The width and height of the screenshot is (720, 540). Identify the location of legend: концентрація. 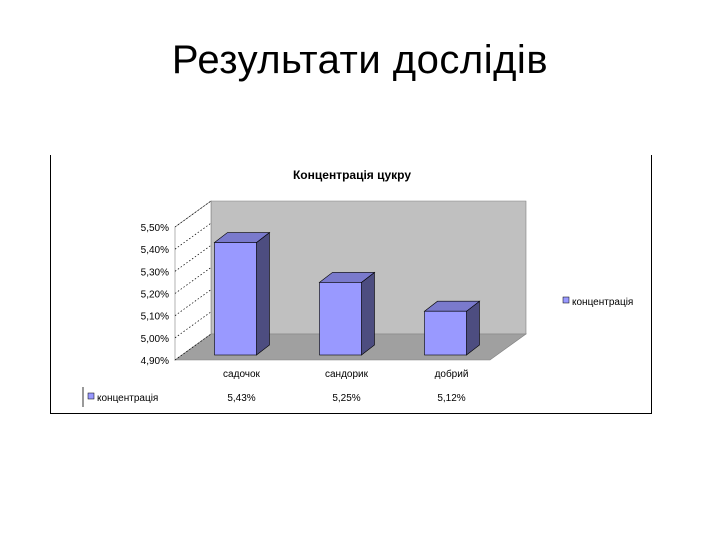
(597, 302).